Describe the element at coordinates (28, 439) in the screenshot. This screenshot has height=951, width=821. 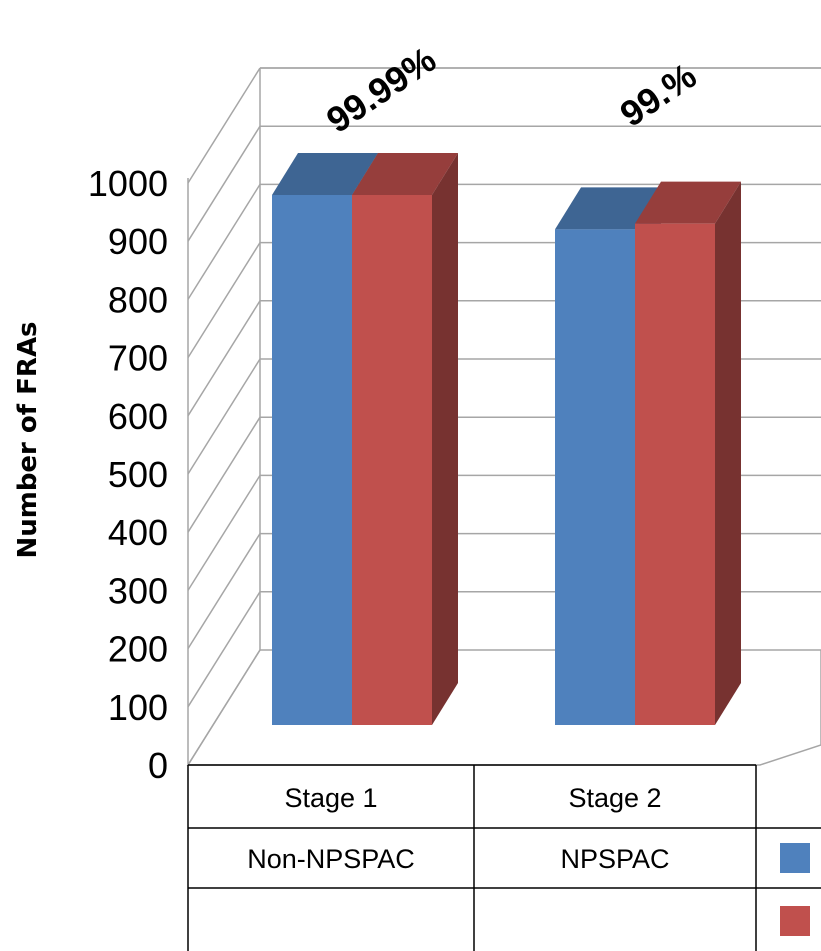
I see `y-axis-label: Number of FRAs` at that location.